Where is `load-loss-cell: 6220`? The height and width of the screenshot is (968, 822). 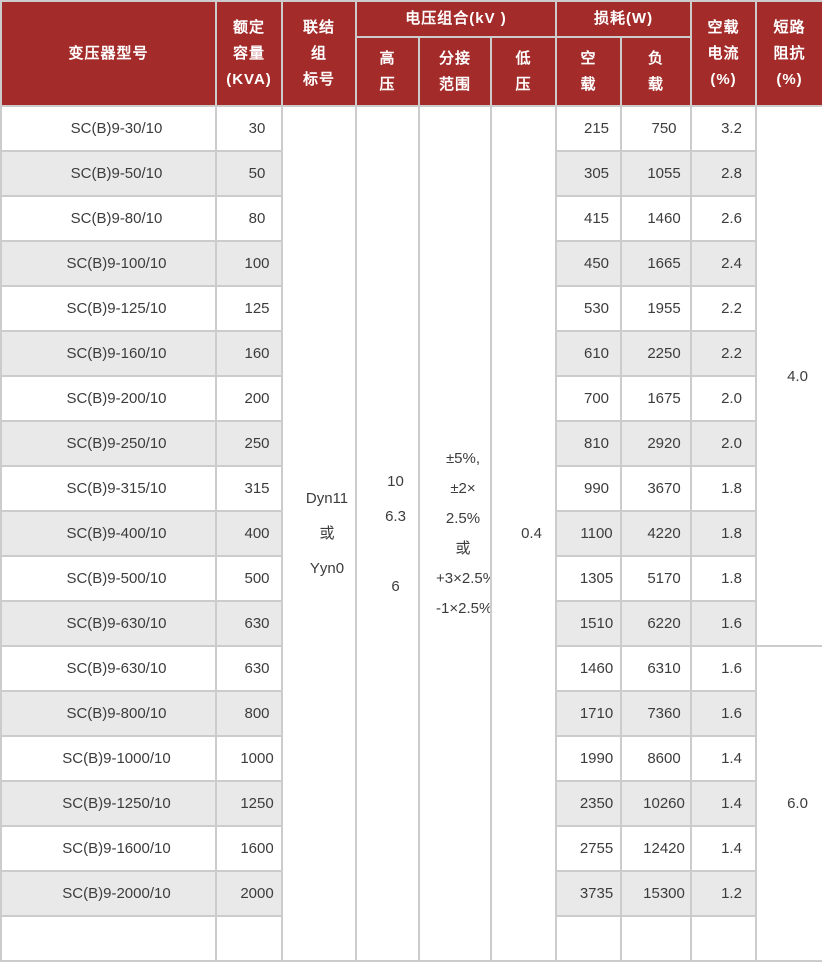
load-loss-cell: 6220 is located at coordinates (656, 623).